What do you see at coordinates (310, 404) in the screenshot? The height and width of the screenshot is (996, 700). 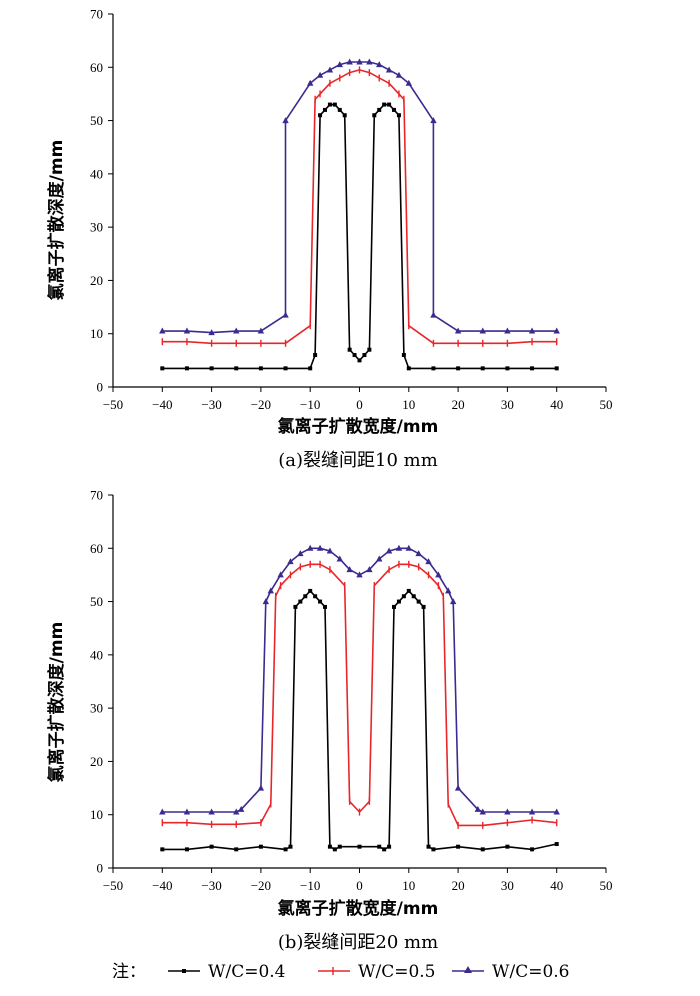 I see `chart-a-x-tick-label: −10` at bounding box center [310, 404].